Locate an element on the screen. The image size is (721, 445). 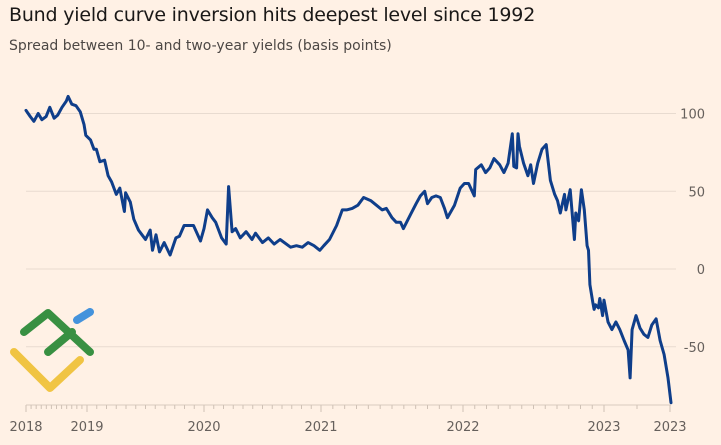
x-tick-label: 2022 is located at coordinates (462, 427).